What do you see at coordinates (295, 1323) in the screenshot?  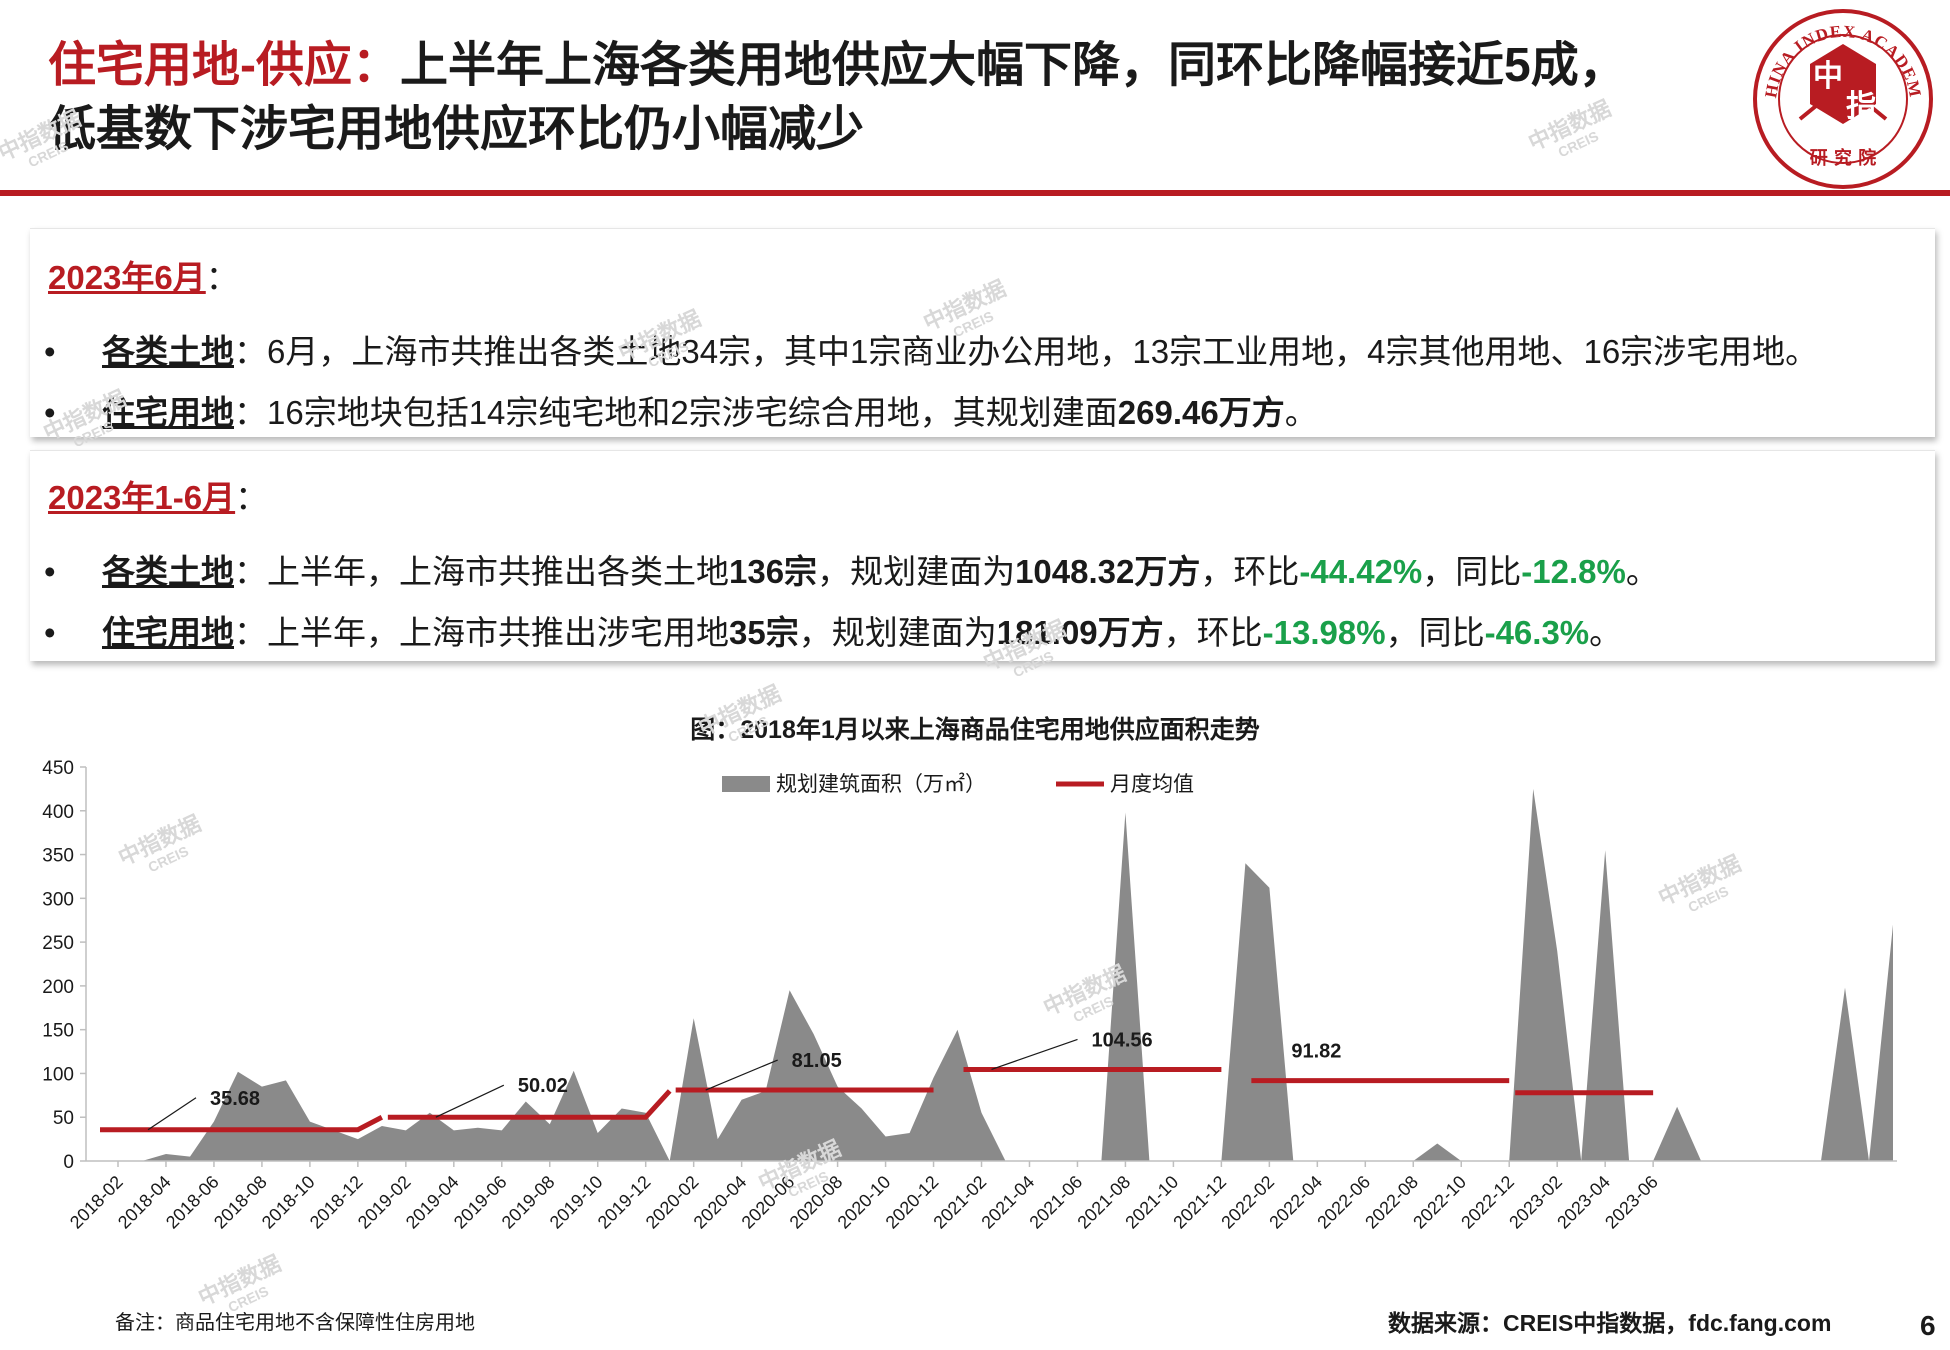 I see `footnote: 备注：商品住宅用地不含保障性住房用地` at bounding box center [295, 1323].